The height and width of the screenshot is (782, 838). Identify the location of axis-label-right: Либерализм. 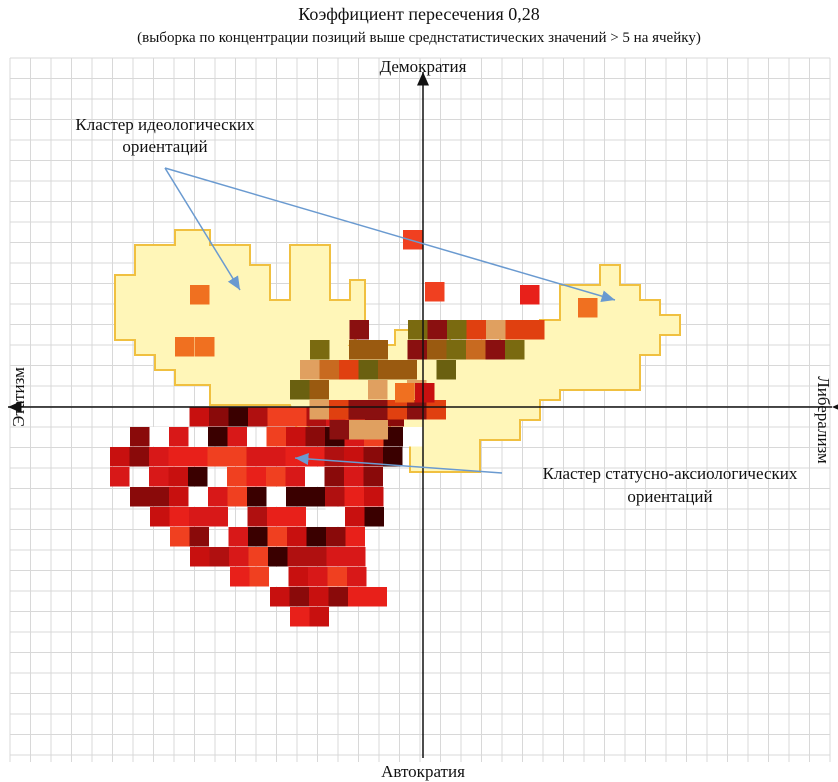
(823, 420).